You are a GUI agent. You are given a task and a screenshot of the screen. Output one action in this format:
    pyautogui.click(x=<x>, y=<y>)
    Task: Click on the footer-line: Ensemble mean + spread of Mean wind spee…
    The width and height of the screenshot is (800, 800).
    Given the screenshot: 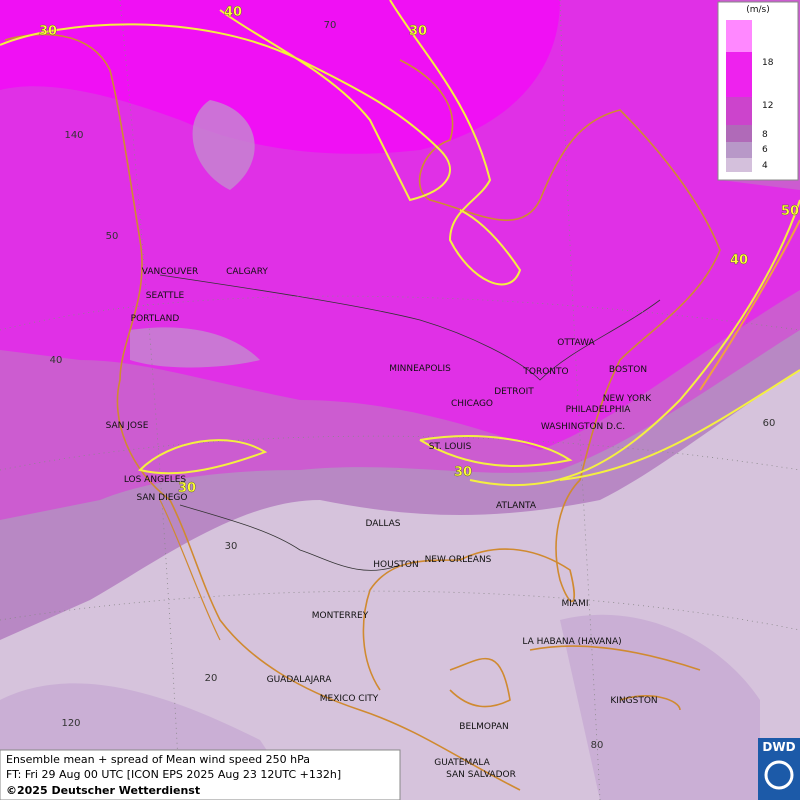 What is the action you would take?
    pyautogui.click(x=158, y=759)
    